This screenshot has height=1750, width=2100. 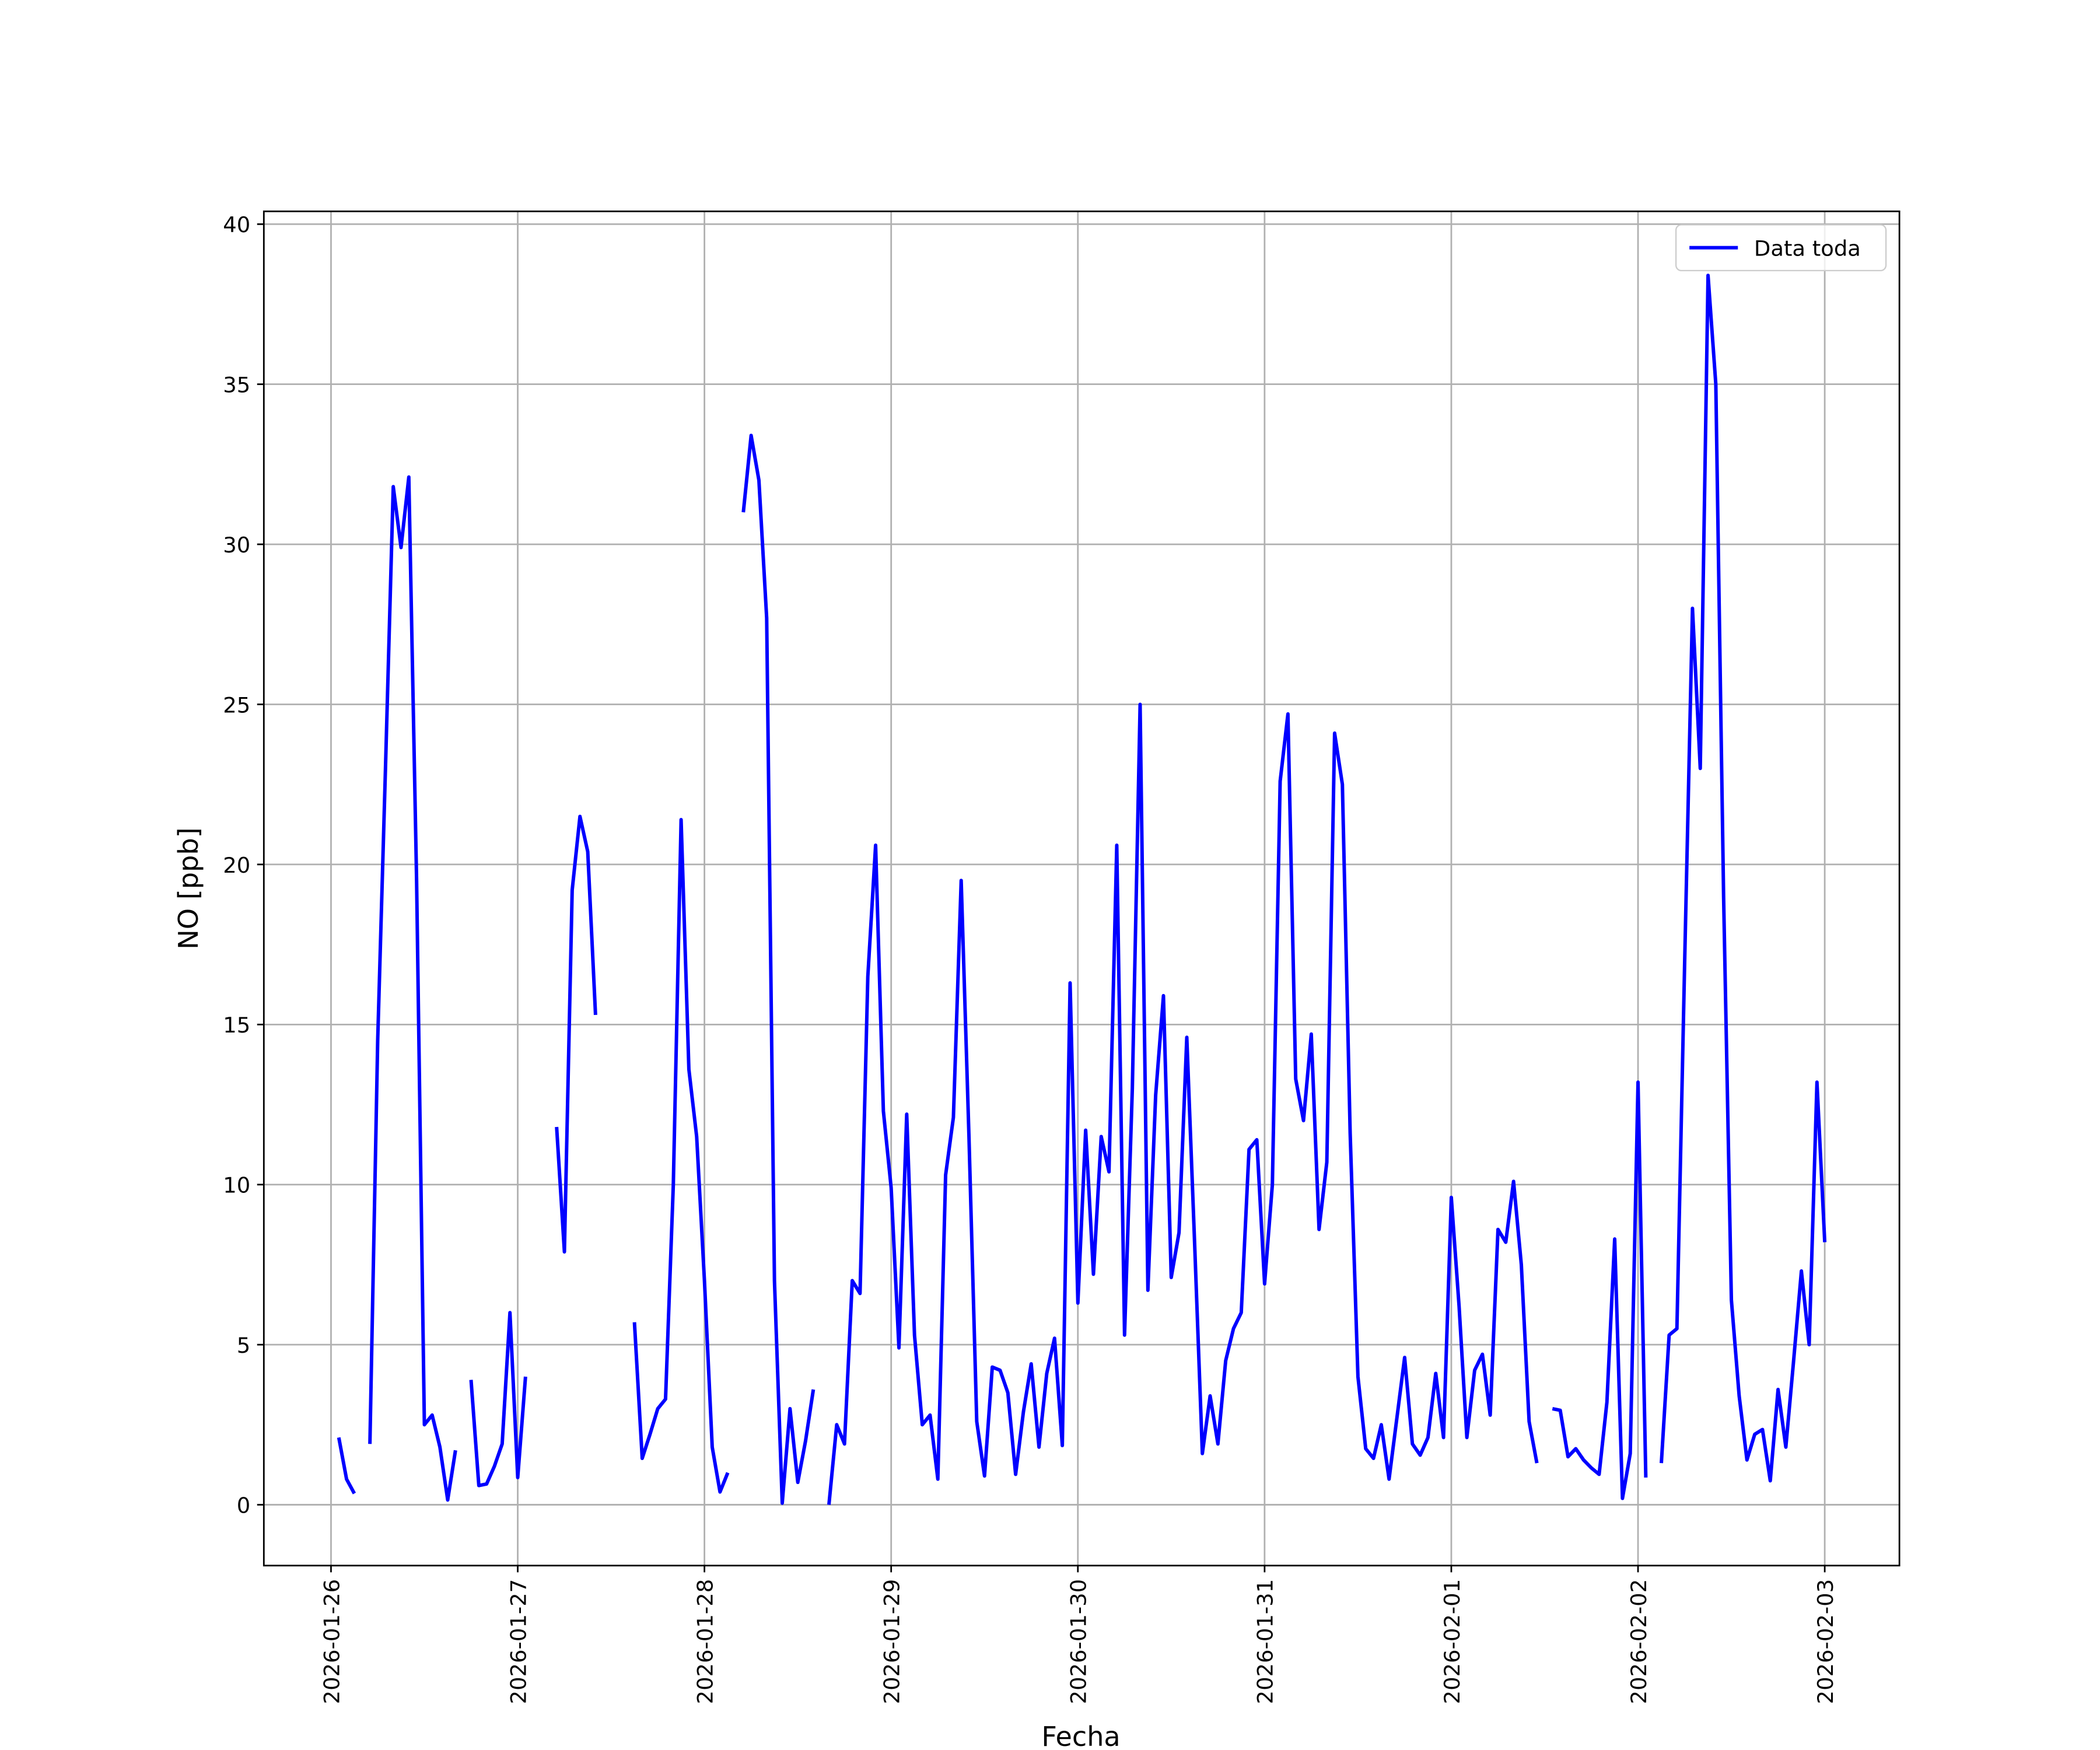 What do you see at coordinates (1825, 1641) in the screenshot?
I see `x-tick-label: 2026-02-03` at bounding box center [1825, 1641].